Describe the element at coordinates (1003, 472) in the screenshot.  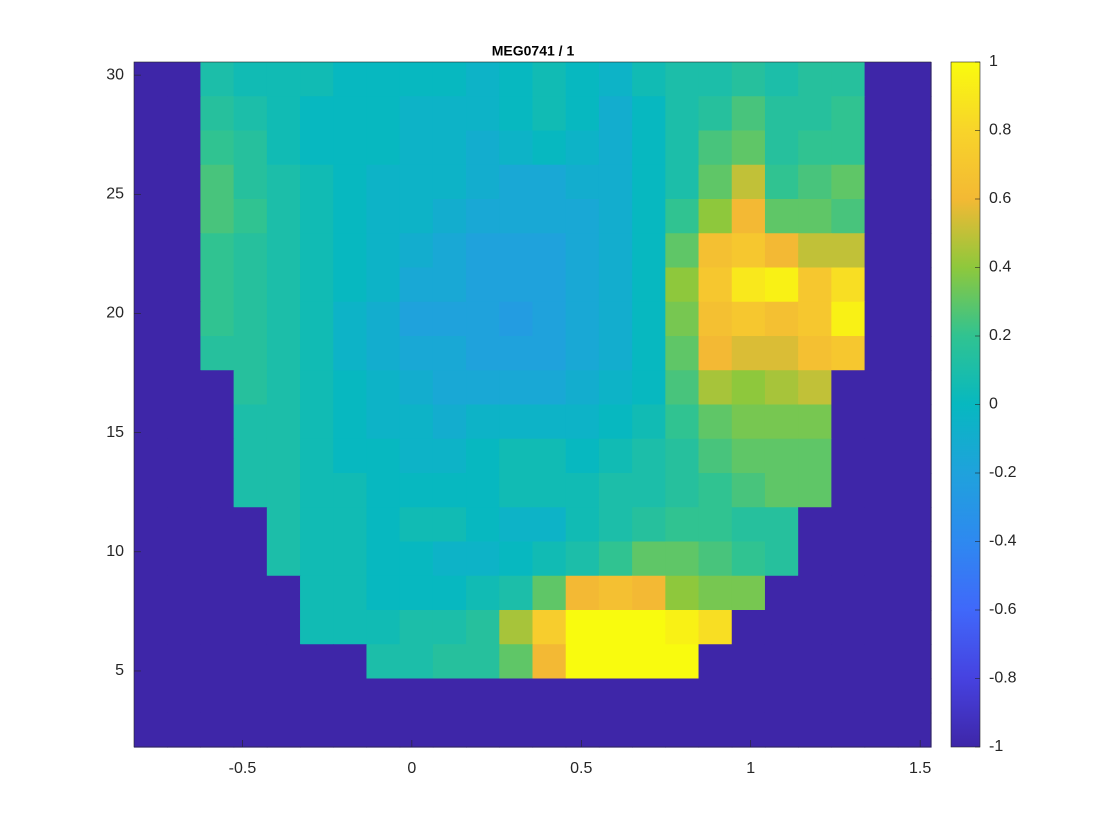
I see `colorbar-tick-label: -0.2` at that location.